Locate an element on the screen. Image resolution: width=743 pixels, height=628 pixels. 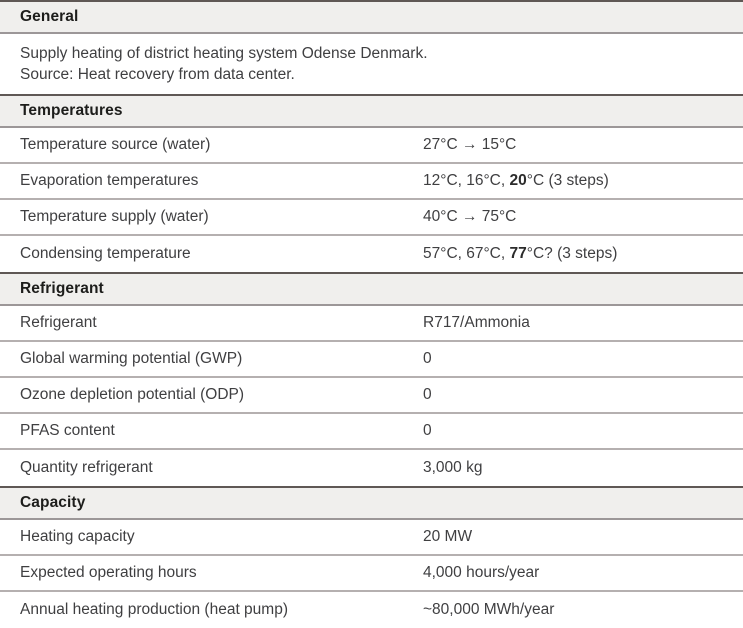
value-part: 12°C, 16°C, is located at coordinates (466, 180).